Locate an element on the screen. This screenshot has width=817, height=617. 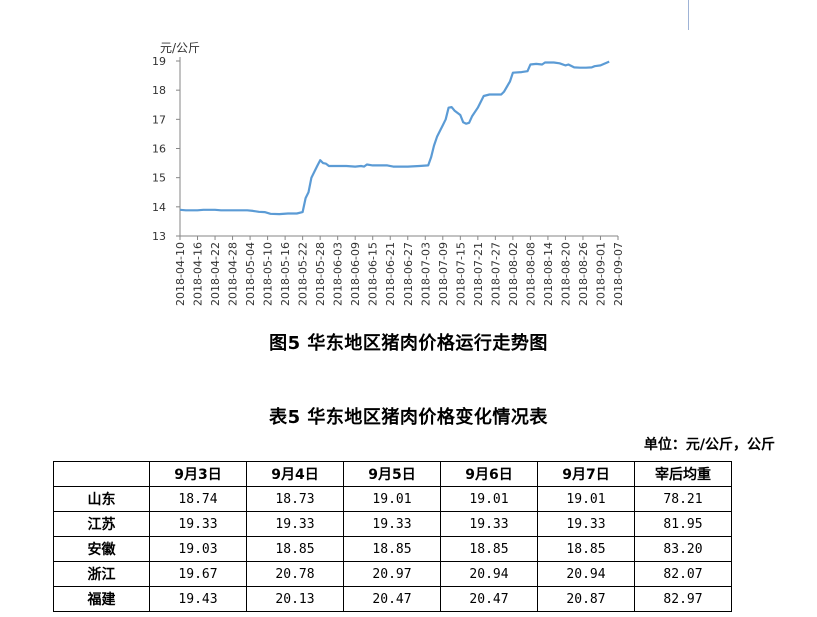
x-tick-label: 2018-05-04 is located at coordinates (250, 274).